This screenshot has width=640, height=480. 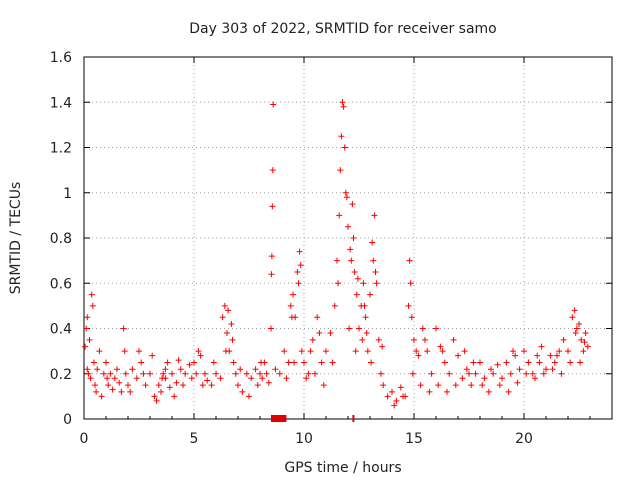 What do you see at coordinates (61, 239) in the screenshot?
I see `y-tick-label: 0.8` at bounding box center [61, 239].